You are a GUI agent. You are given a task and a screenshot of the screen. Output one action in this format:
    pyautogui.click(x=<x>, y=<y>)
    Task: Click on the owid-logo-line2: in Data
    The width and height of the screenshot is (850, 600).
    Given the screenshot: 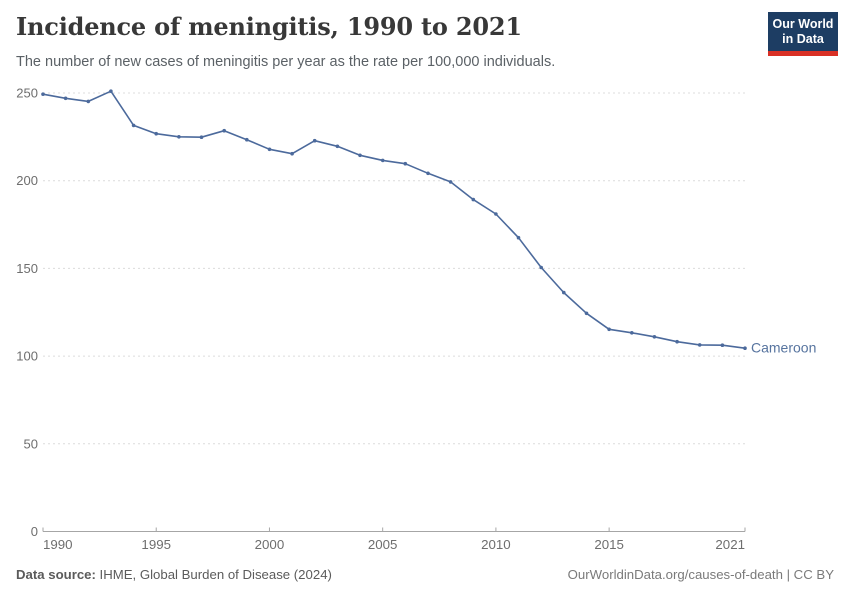 What is the action you would take?
    pyautogui.click(x=803, y=38)
    